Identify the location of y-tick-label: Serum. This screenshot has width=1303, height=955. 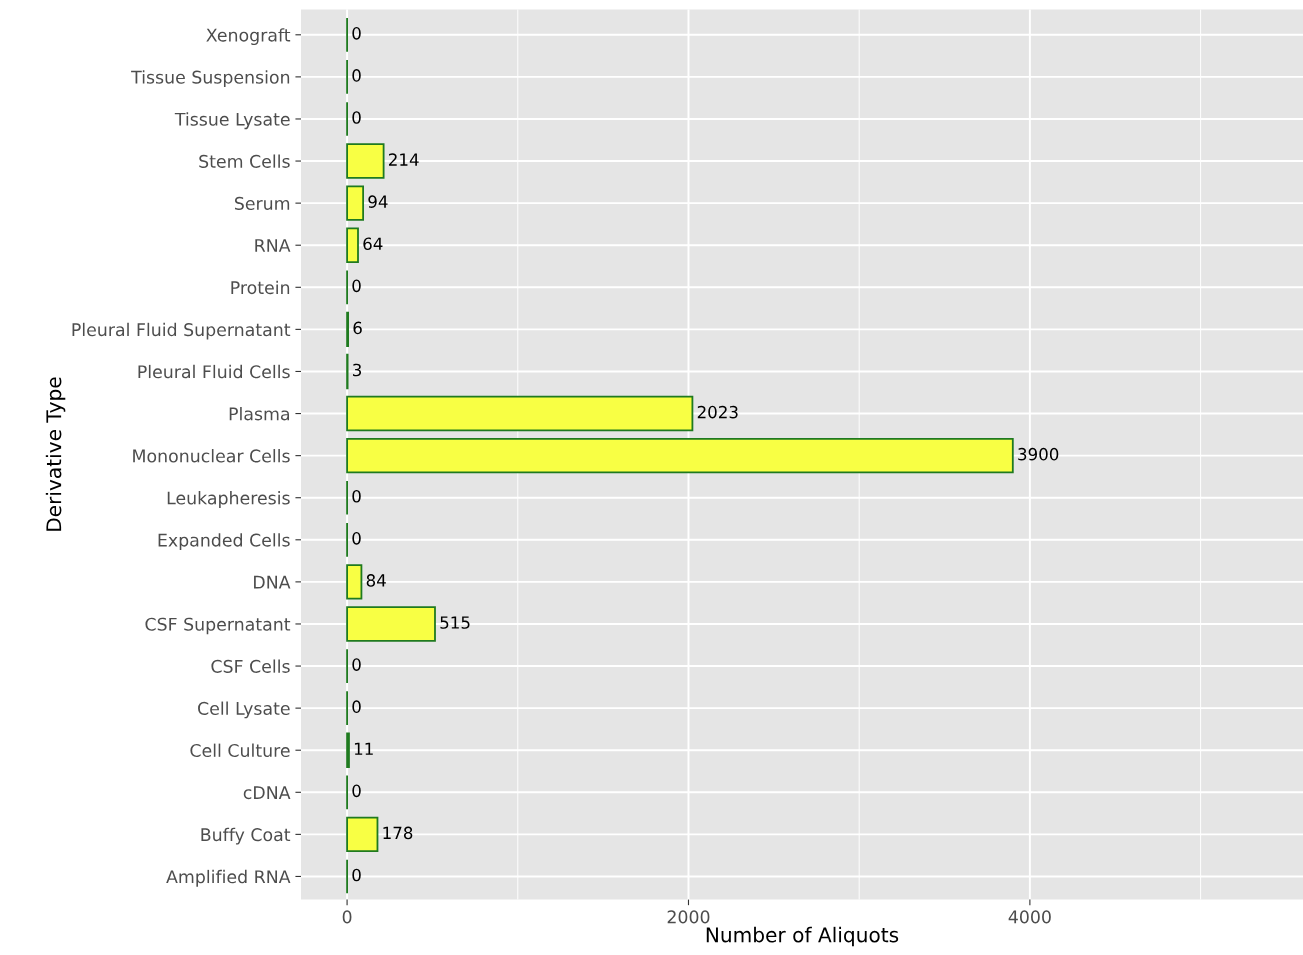
(262, 203).